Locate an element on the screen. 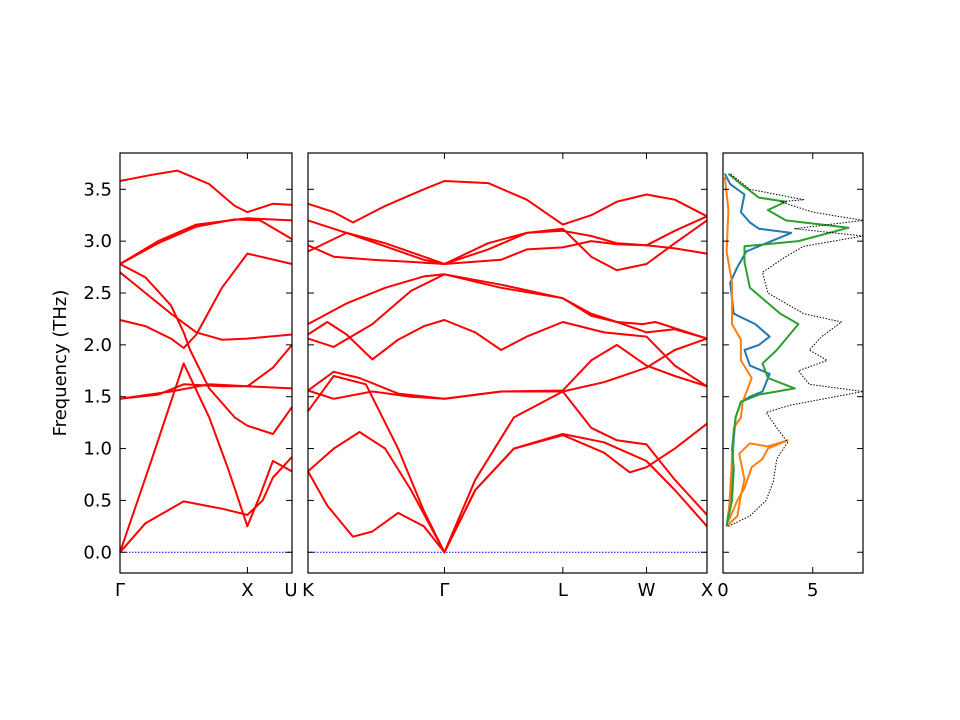 Image resolution: width=960 pixels, height=720 pixels. x-tick-label-u: U is located at coordinates (290, 590).